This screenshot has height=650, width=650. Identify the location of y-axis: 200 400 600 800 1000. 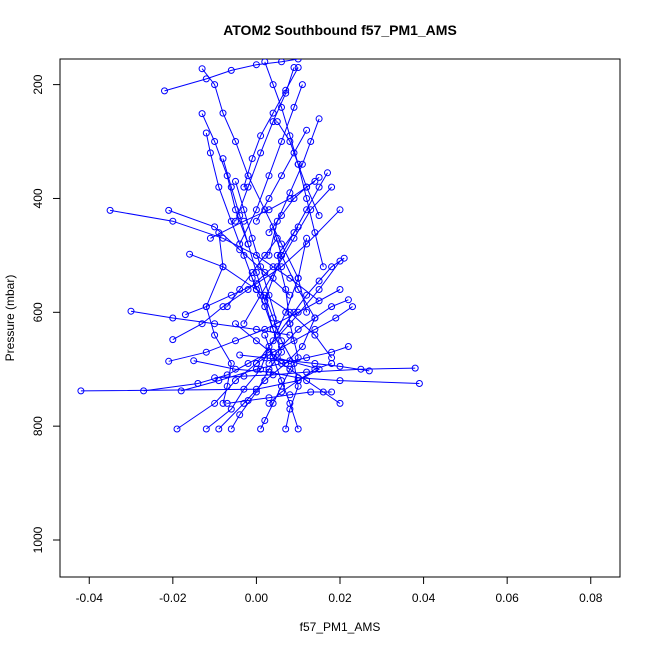
(45, 313).